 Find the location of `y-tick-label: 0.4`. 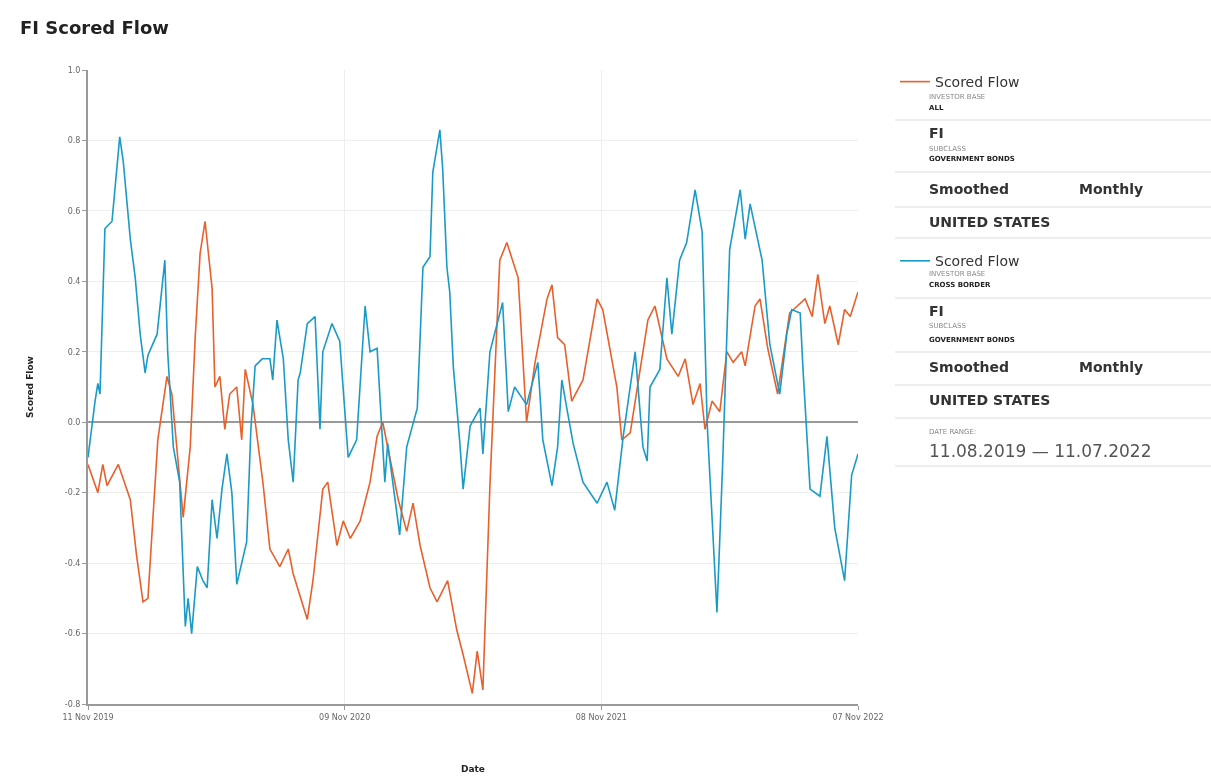

y-tick-label: 0.4 is located at coordinates (74, 282).